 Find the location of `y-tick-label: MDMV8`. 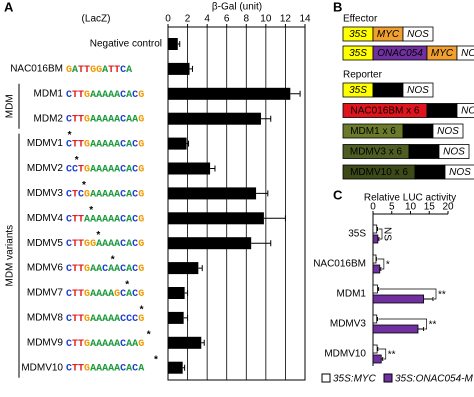

y-tick-label: MDMV8 is located at coordinates (45, 318).